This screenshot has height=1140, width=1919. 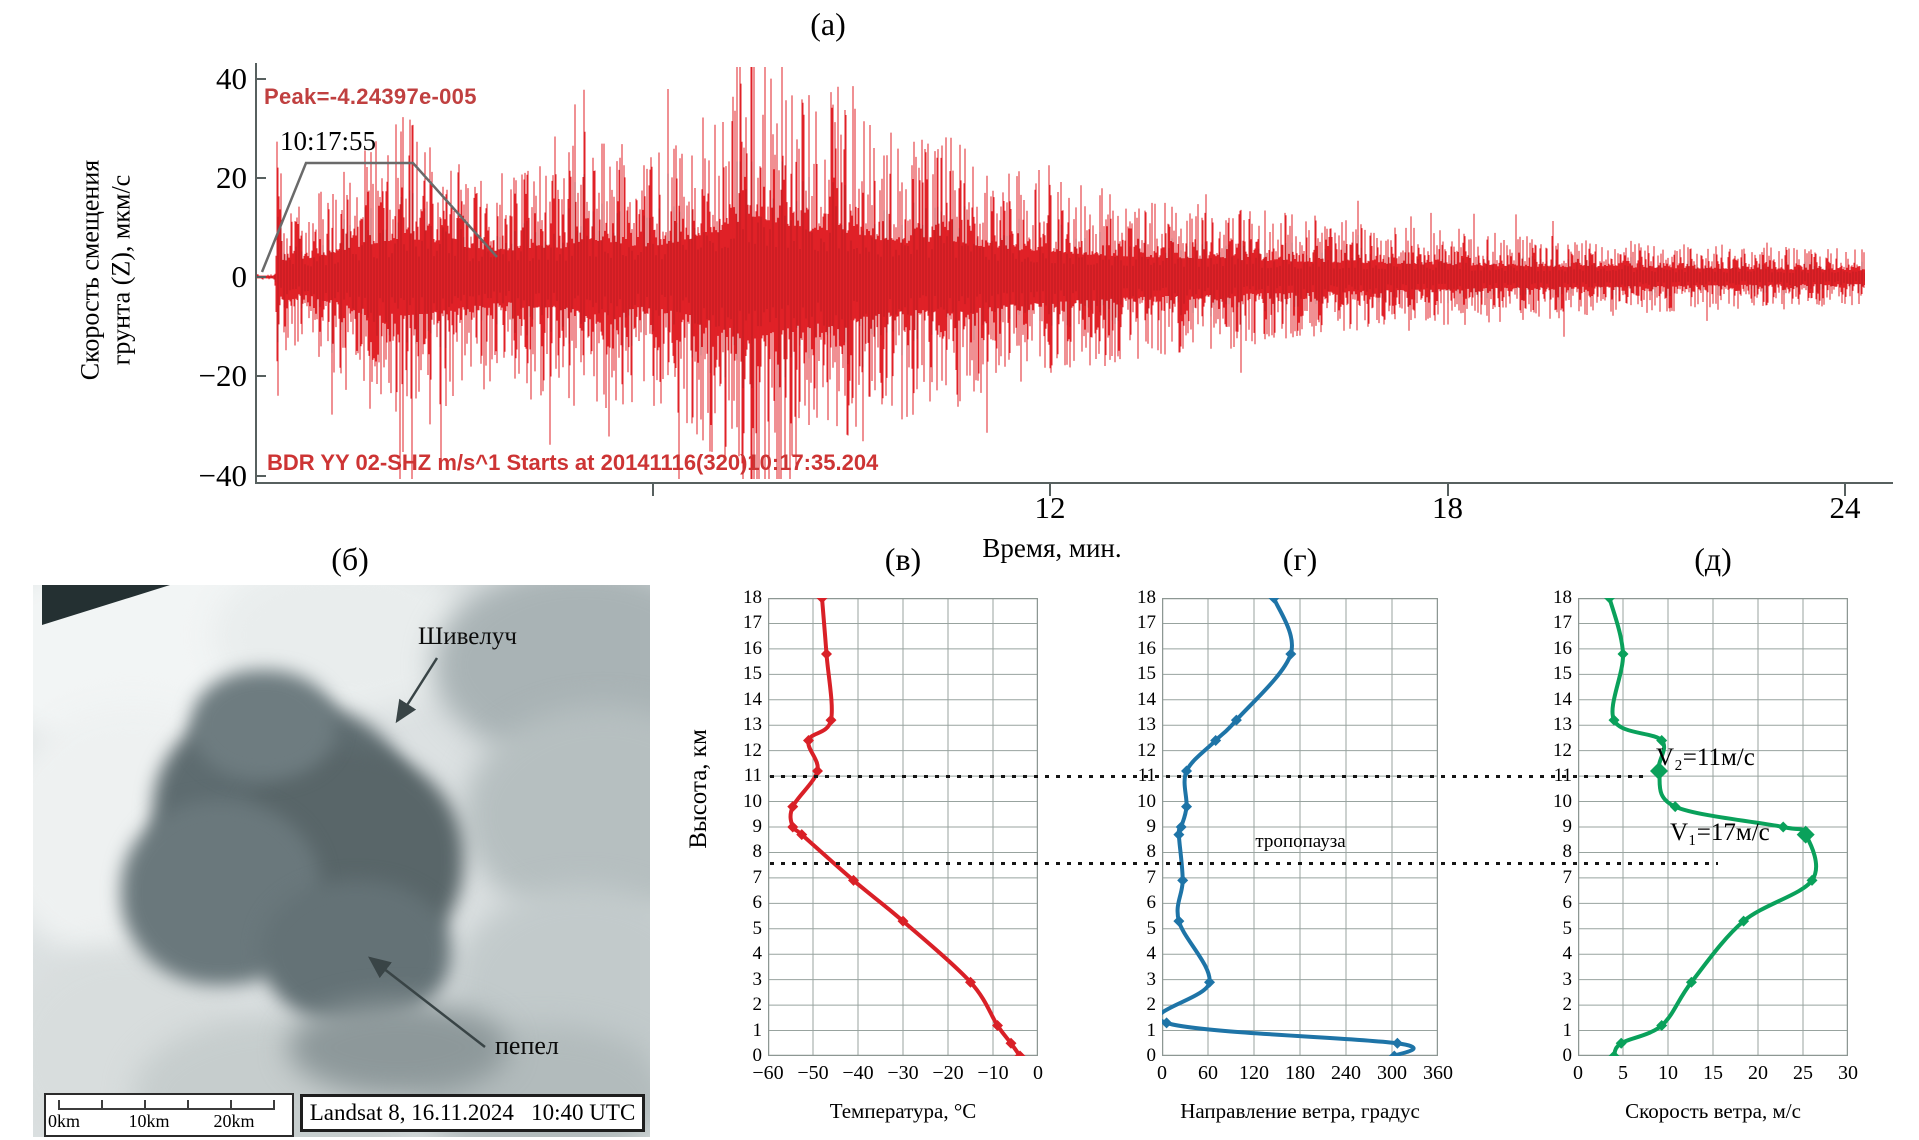 What do you see at coordinates (350, 559) in the screenshot?
I see `panel-b-label: (б)` at bounding box center [350, 559].